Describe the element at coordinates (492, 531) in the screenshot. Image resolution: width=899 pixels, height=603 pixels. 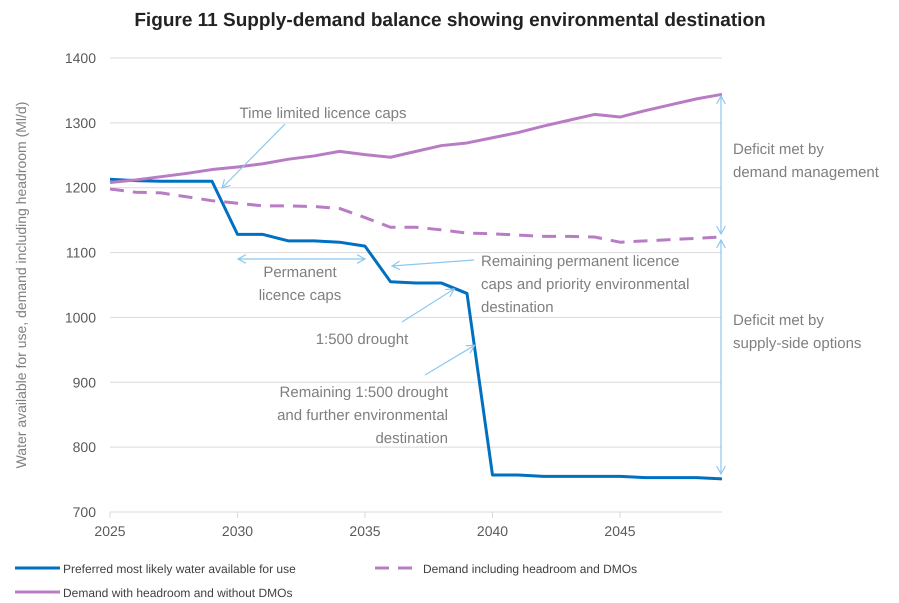
I see `x-tick-label: 2040` at that location.